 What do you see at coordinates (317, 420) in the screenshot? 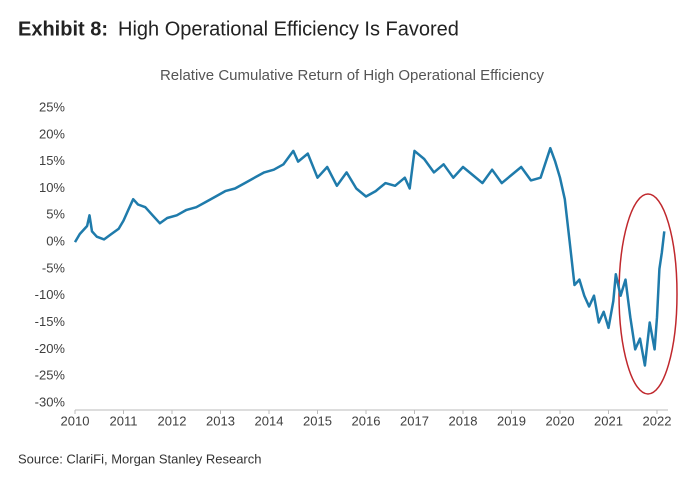
I see `x-tick-label: 2015` at bounding box center [317, 420].